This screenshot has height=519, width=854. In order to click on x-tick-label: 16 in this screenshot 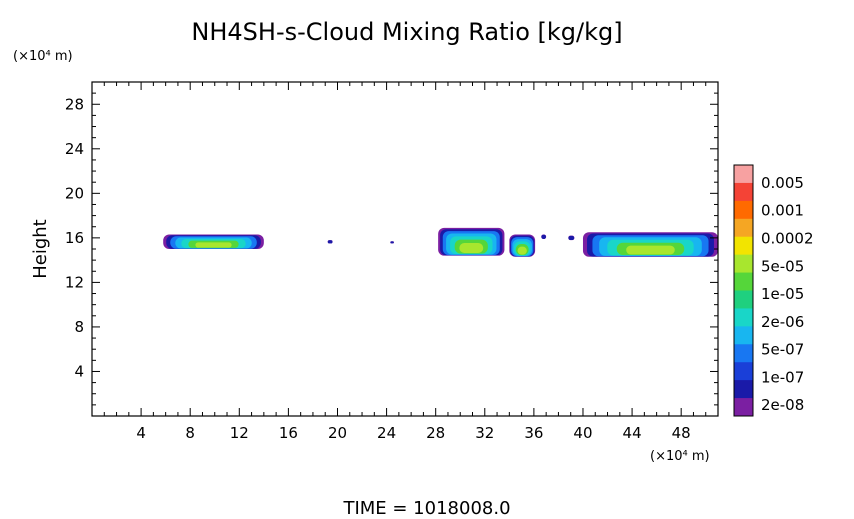, I will do `click(288, 433)`.